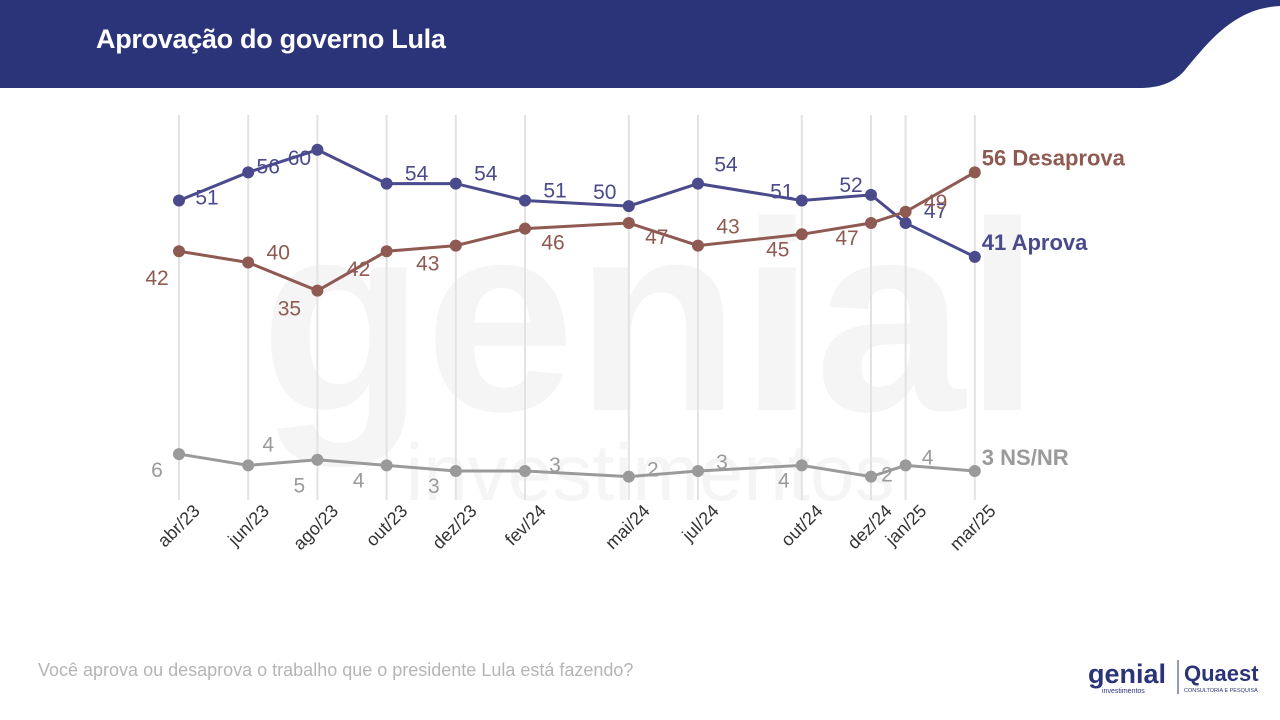  I want to click on series-line-desaprova, so click(577, 232).